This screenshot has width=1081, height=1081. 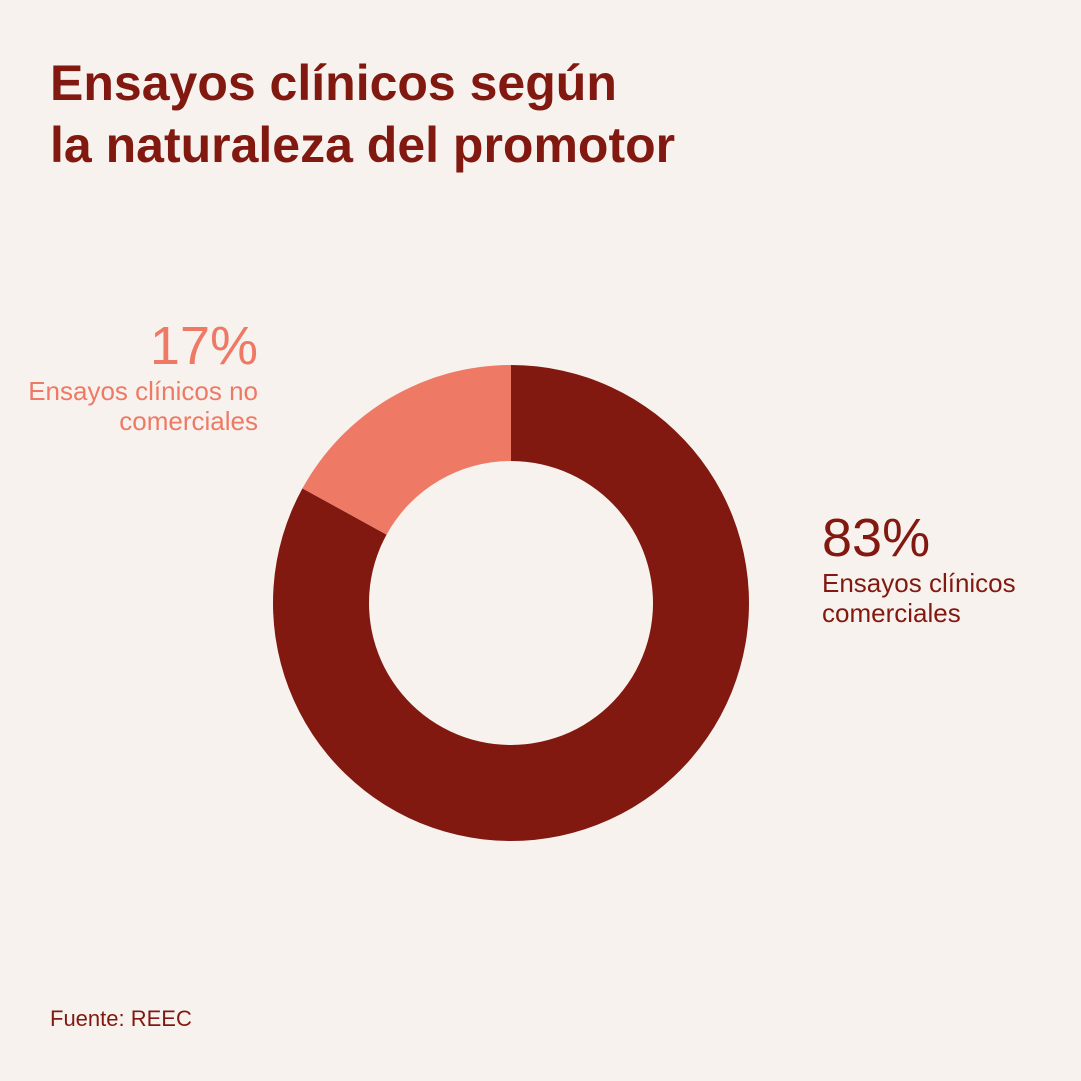 What do you see at coordinates (876, 538) in the screenshot?
I see `value-label: 83%` at bounding box center [876, 538].